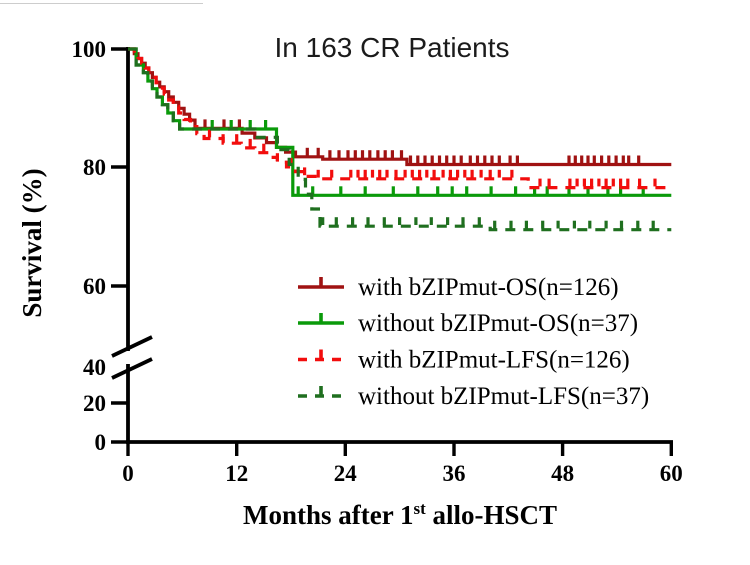  What do you see at coordinates (562, 473) in the screenshot?
I see `x-tick-label-48: 48` at bounding box center [562, 473].